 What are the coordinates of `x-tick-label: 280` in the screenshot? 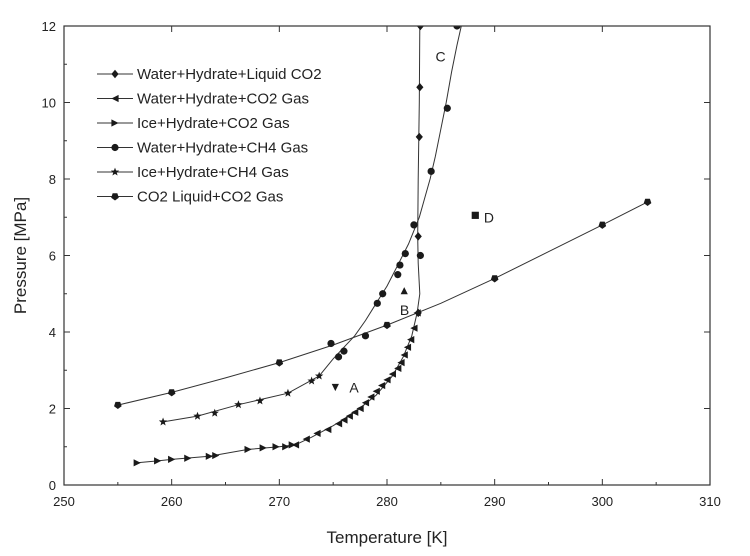 It's located at (387, 501).